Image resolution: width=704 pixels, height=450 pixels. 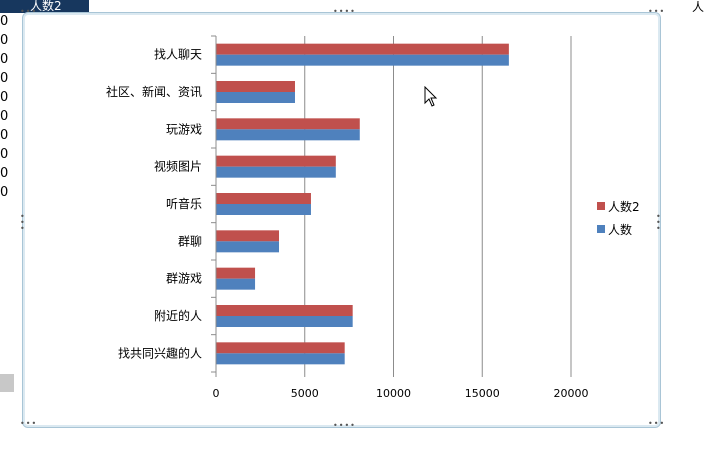 I want to click on category-label: 社区、新闻、资讯, so click(x=154, y=91).